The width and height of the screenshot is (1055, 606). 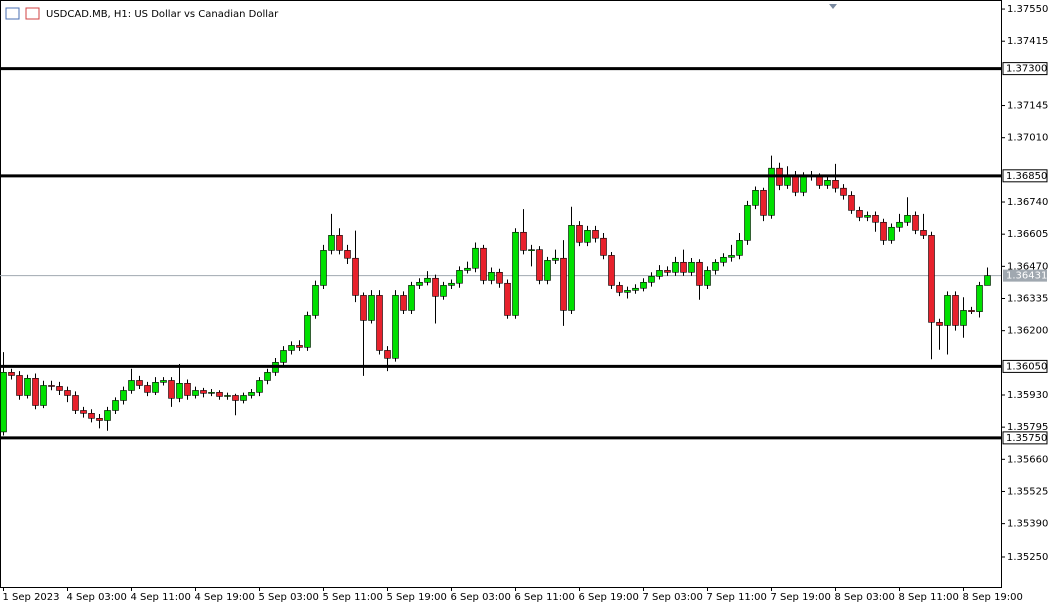 What do you see at coordinates (545, 597) in the screenshot?
I see `x-tick-label: 6 Sep 11:00` at bounding box center [545, 597].